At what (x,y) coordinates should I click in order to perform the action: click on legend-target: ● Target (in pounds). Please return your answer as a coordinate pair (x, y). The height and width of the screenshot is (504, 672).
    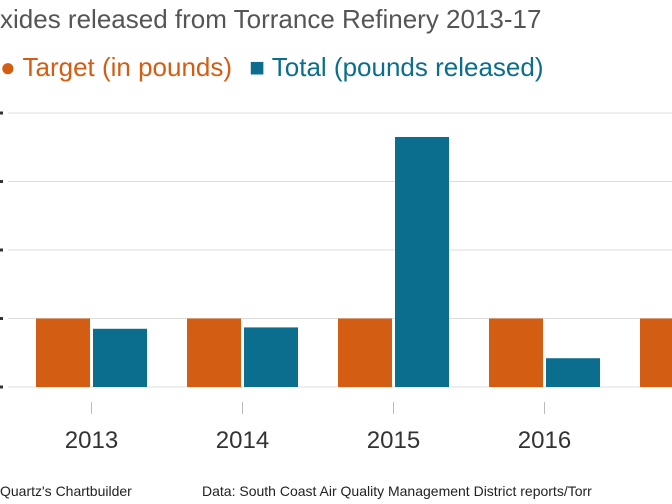
    Looking at the image, I should click on (116, 67).